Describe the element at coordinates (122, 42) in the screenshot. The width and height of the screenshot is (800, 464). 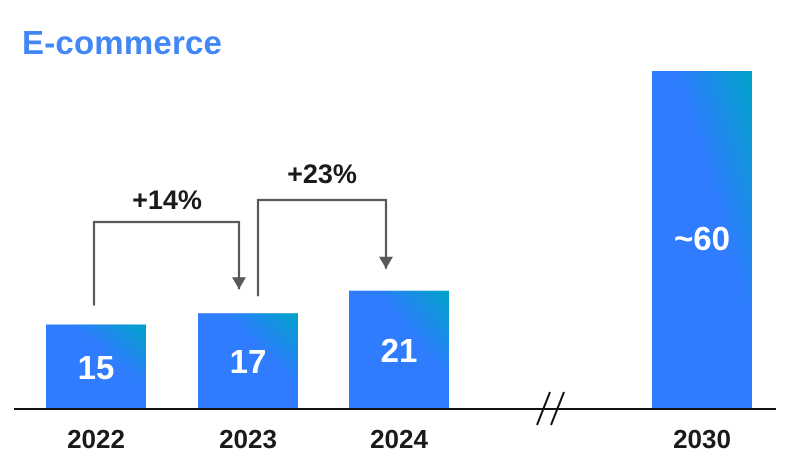
I see `chart-title: E-commerce` at that location.